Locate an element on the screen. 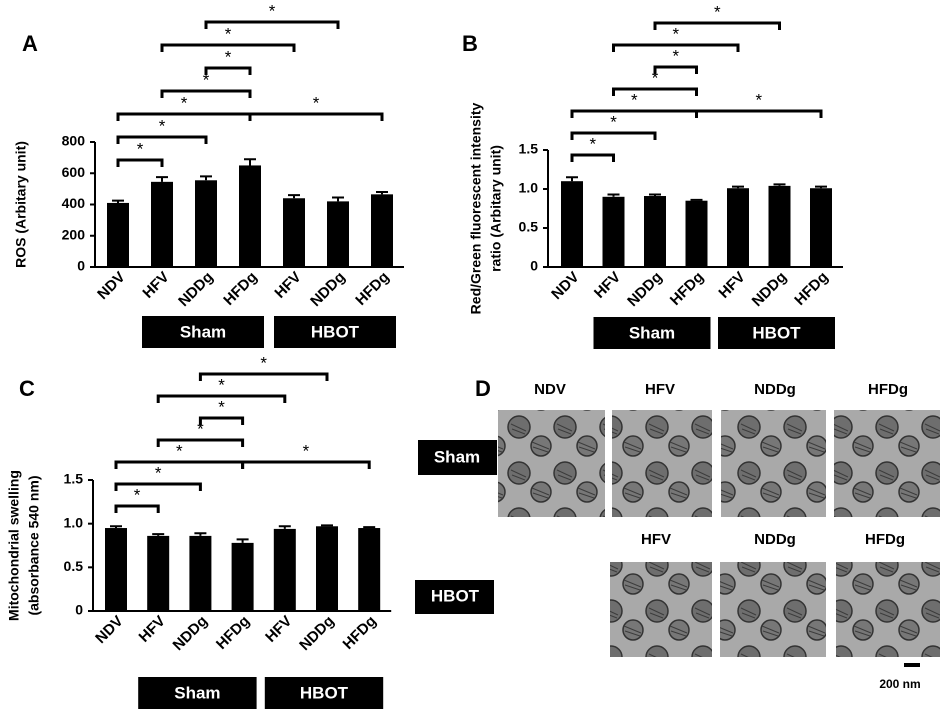  y-tick-label: 400 is located at coordinates (74, 203).